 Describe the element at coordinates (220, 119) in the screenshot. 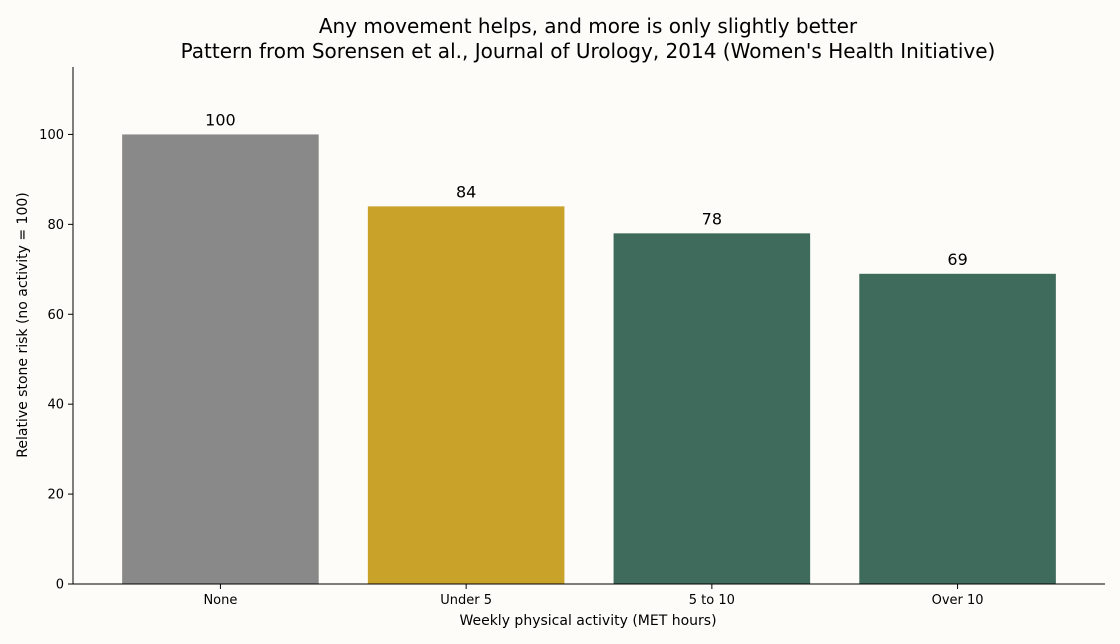

I see `bar-value-label: 100` at that location.